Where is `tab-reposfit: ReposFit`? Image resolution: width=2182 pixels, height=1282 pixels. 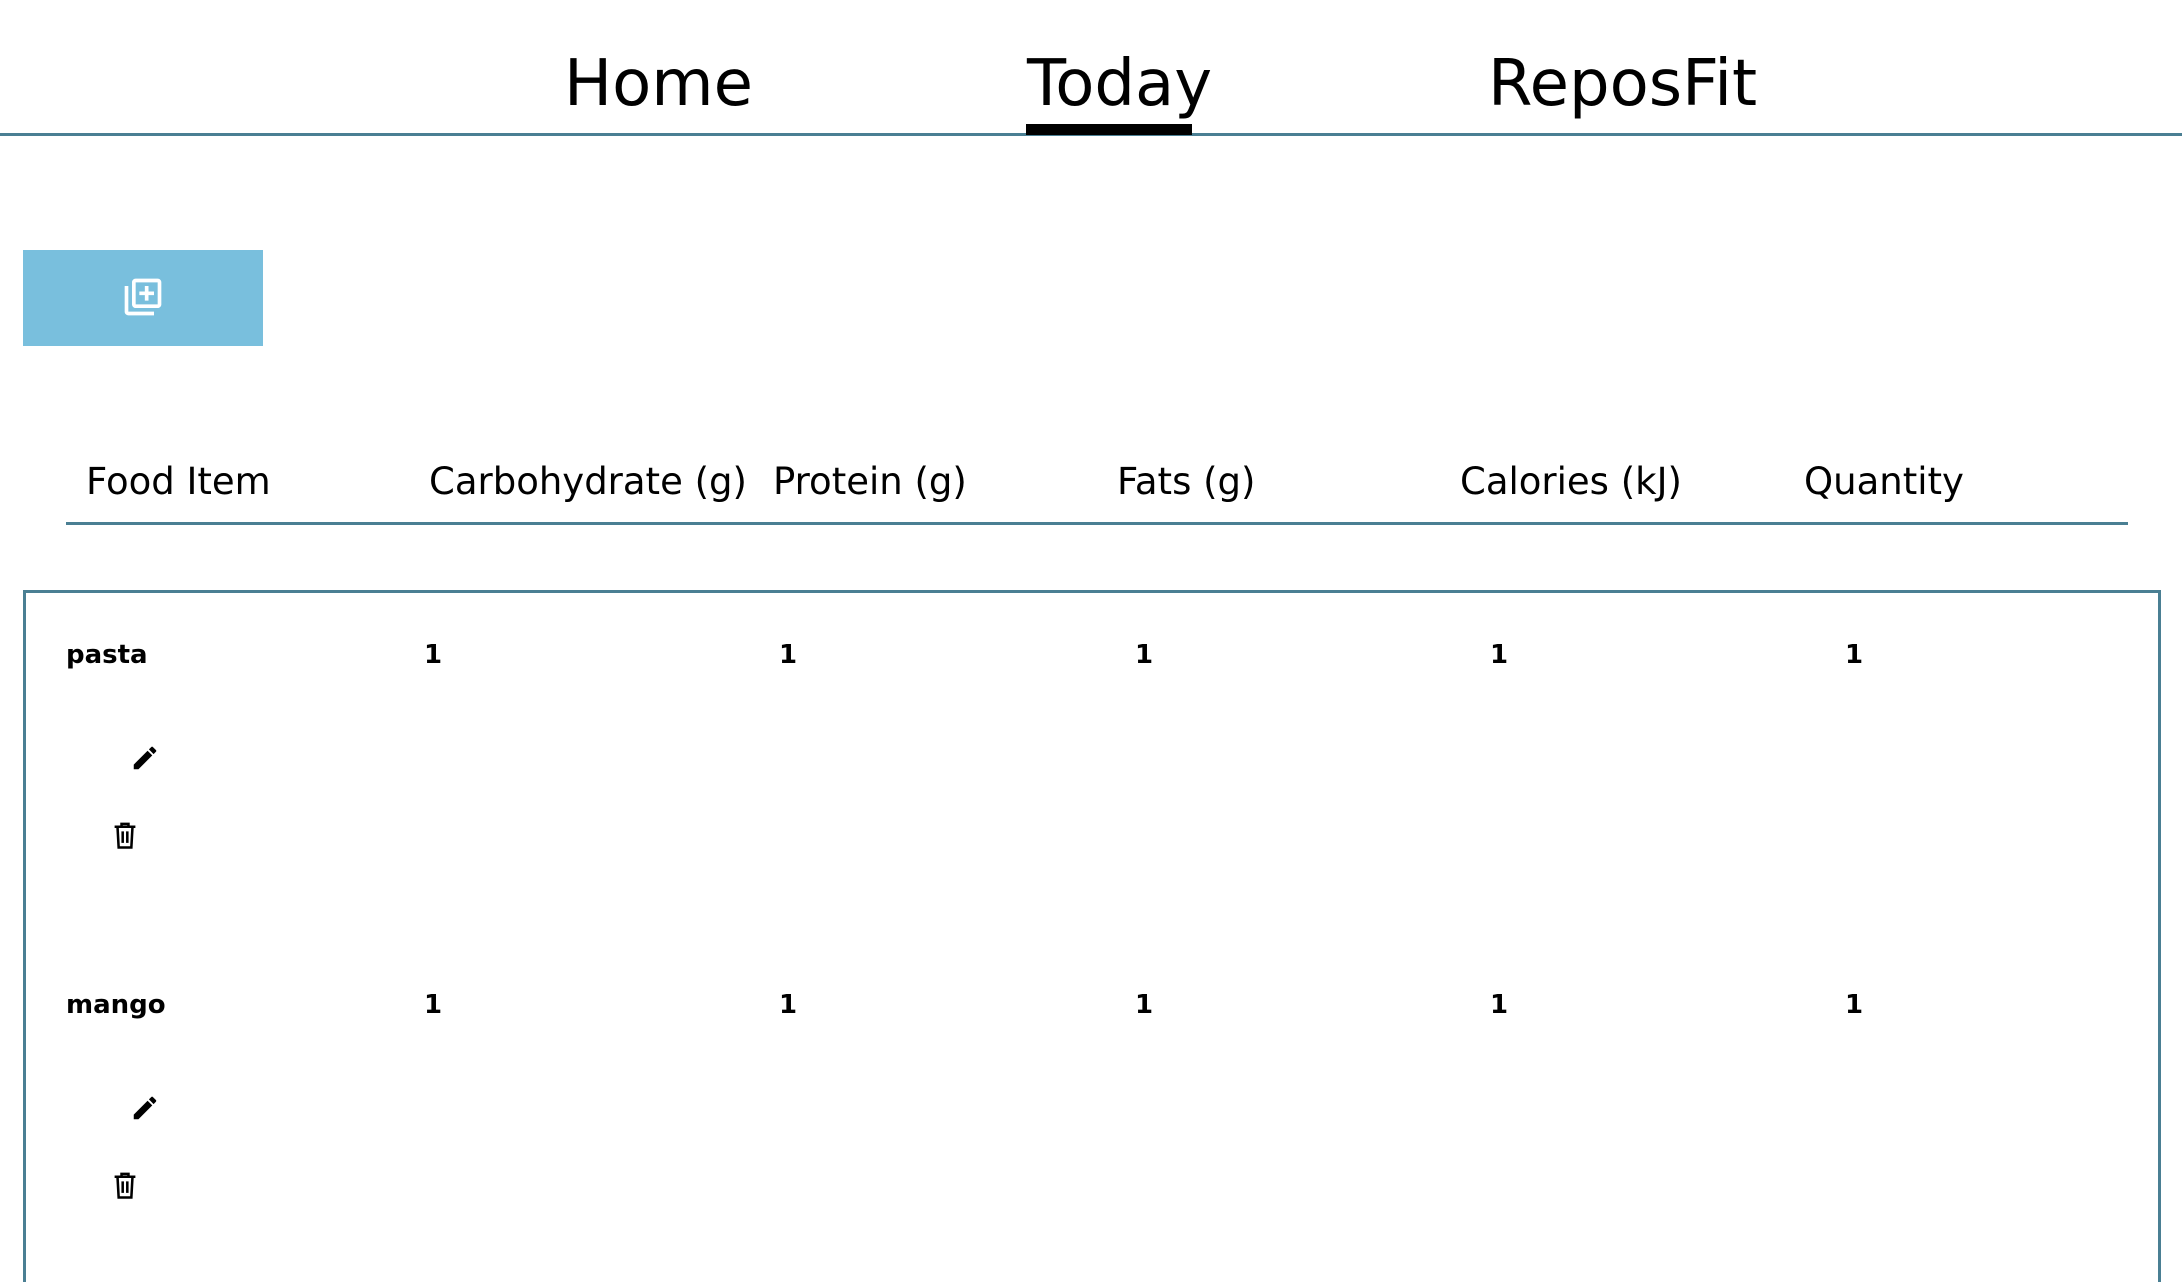
tab-reposfit: ReposFit is located at coordinates (1623, 84).